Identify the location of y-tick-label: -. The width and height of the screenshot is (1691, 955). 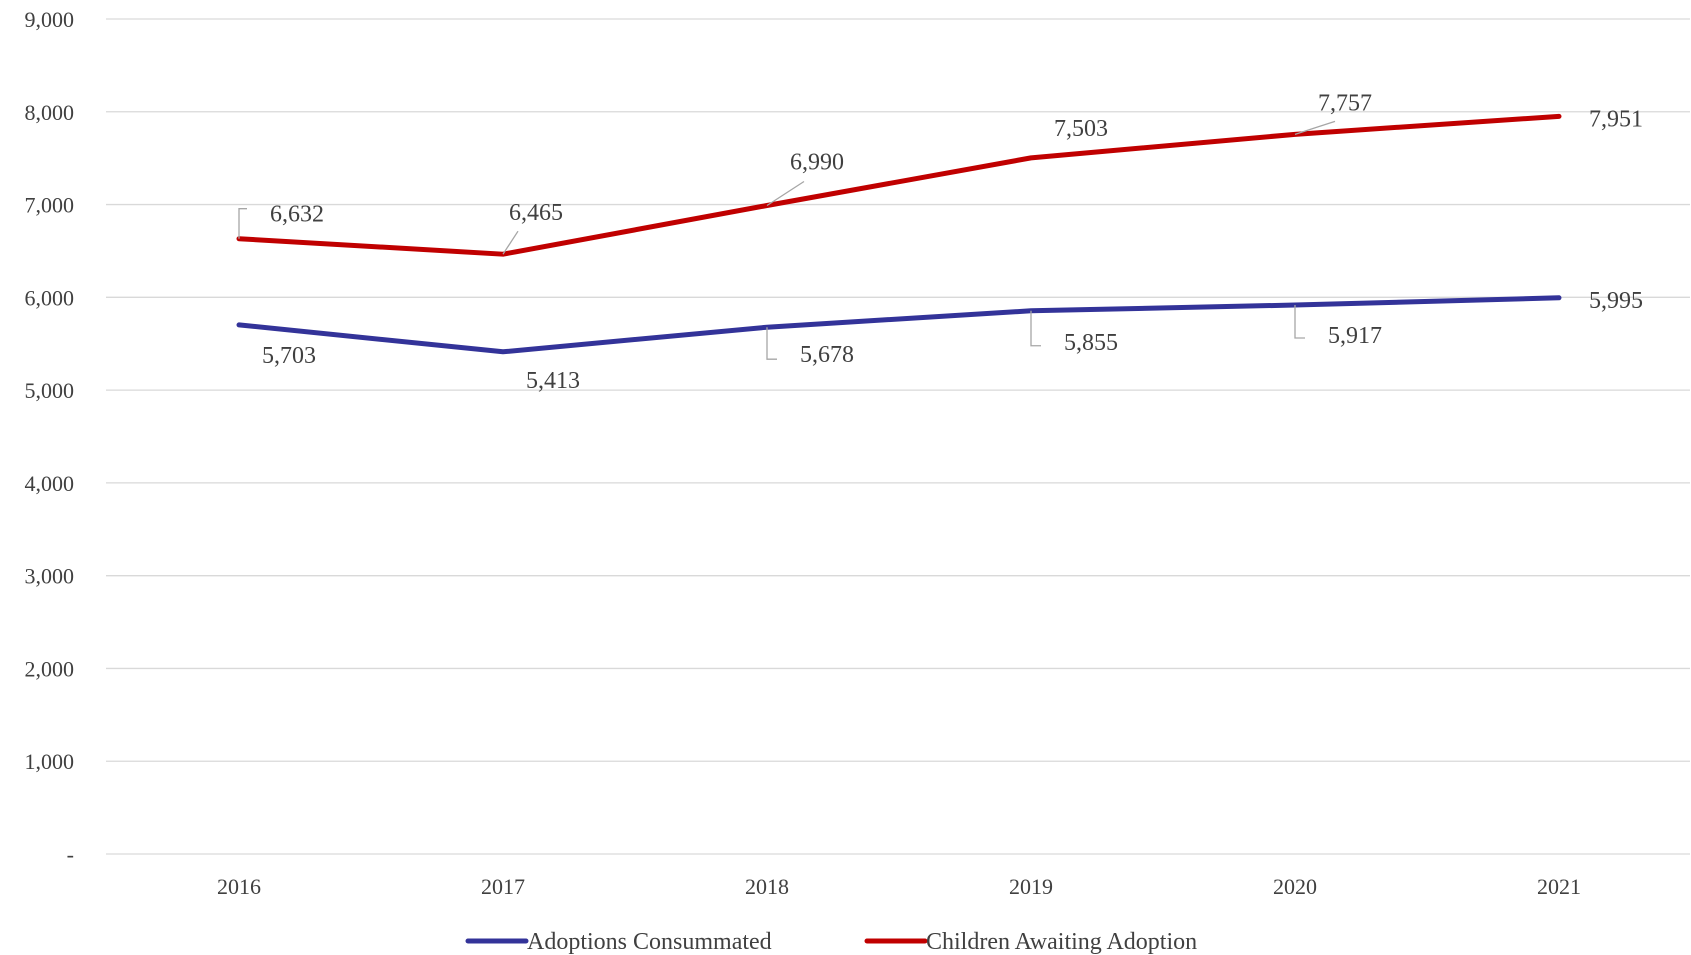
(70, 854).